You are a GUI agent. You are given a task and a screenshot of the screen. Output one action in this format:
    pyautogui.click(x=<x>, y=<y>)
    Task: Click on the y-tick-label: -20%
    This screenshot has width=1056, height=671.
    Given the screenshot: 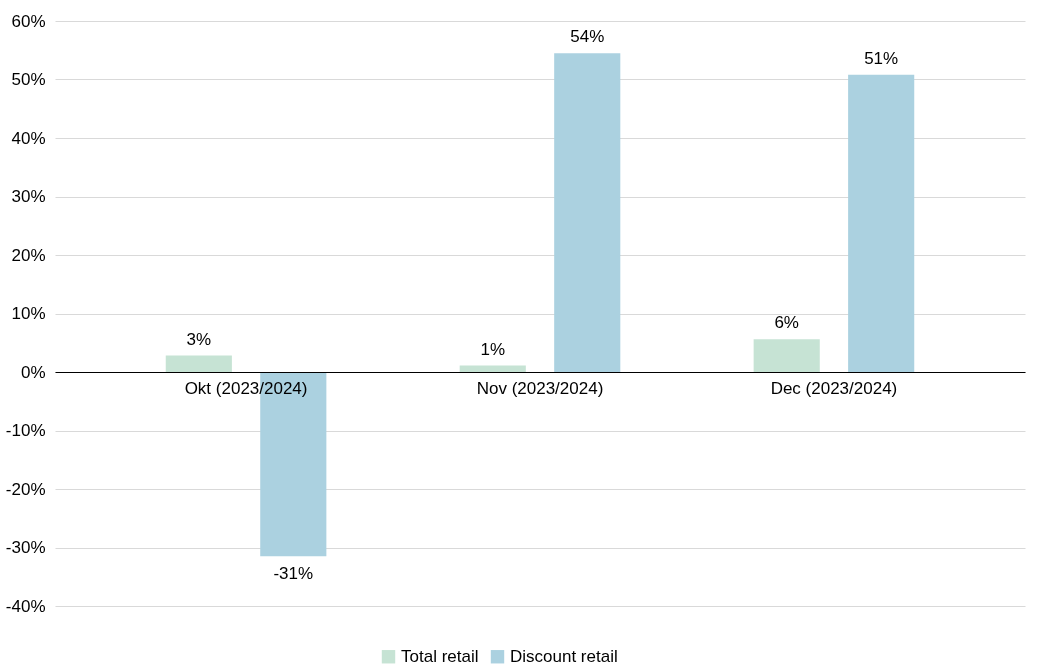 What is the action you would take?
    pyautogui.click(x=25, y=489)
    